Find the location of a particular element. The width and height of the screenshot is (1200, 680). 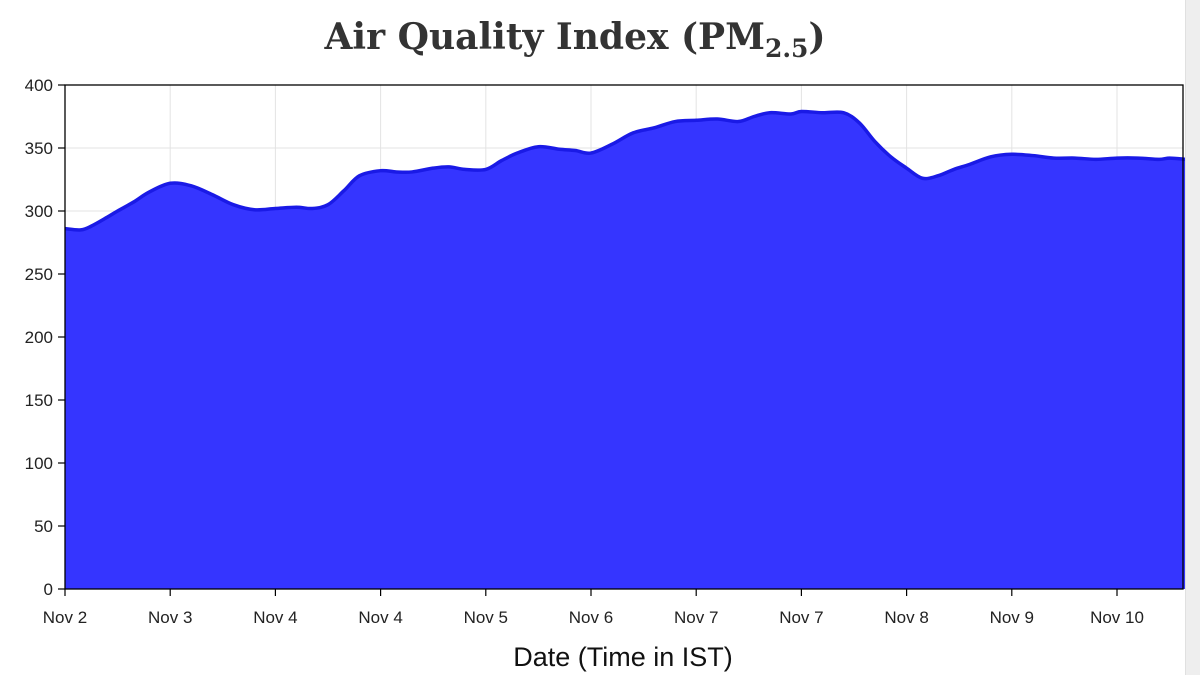

x-tick-label: Nov 6 is located at coordinates (591, 617).